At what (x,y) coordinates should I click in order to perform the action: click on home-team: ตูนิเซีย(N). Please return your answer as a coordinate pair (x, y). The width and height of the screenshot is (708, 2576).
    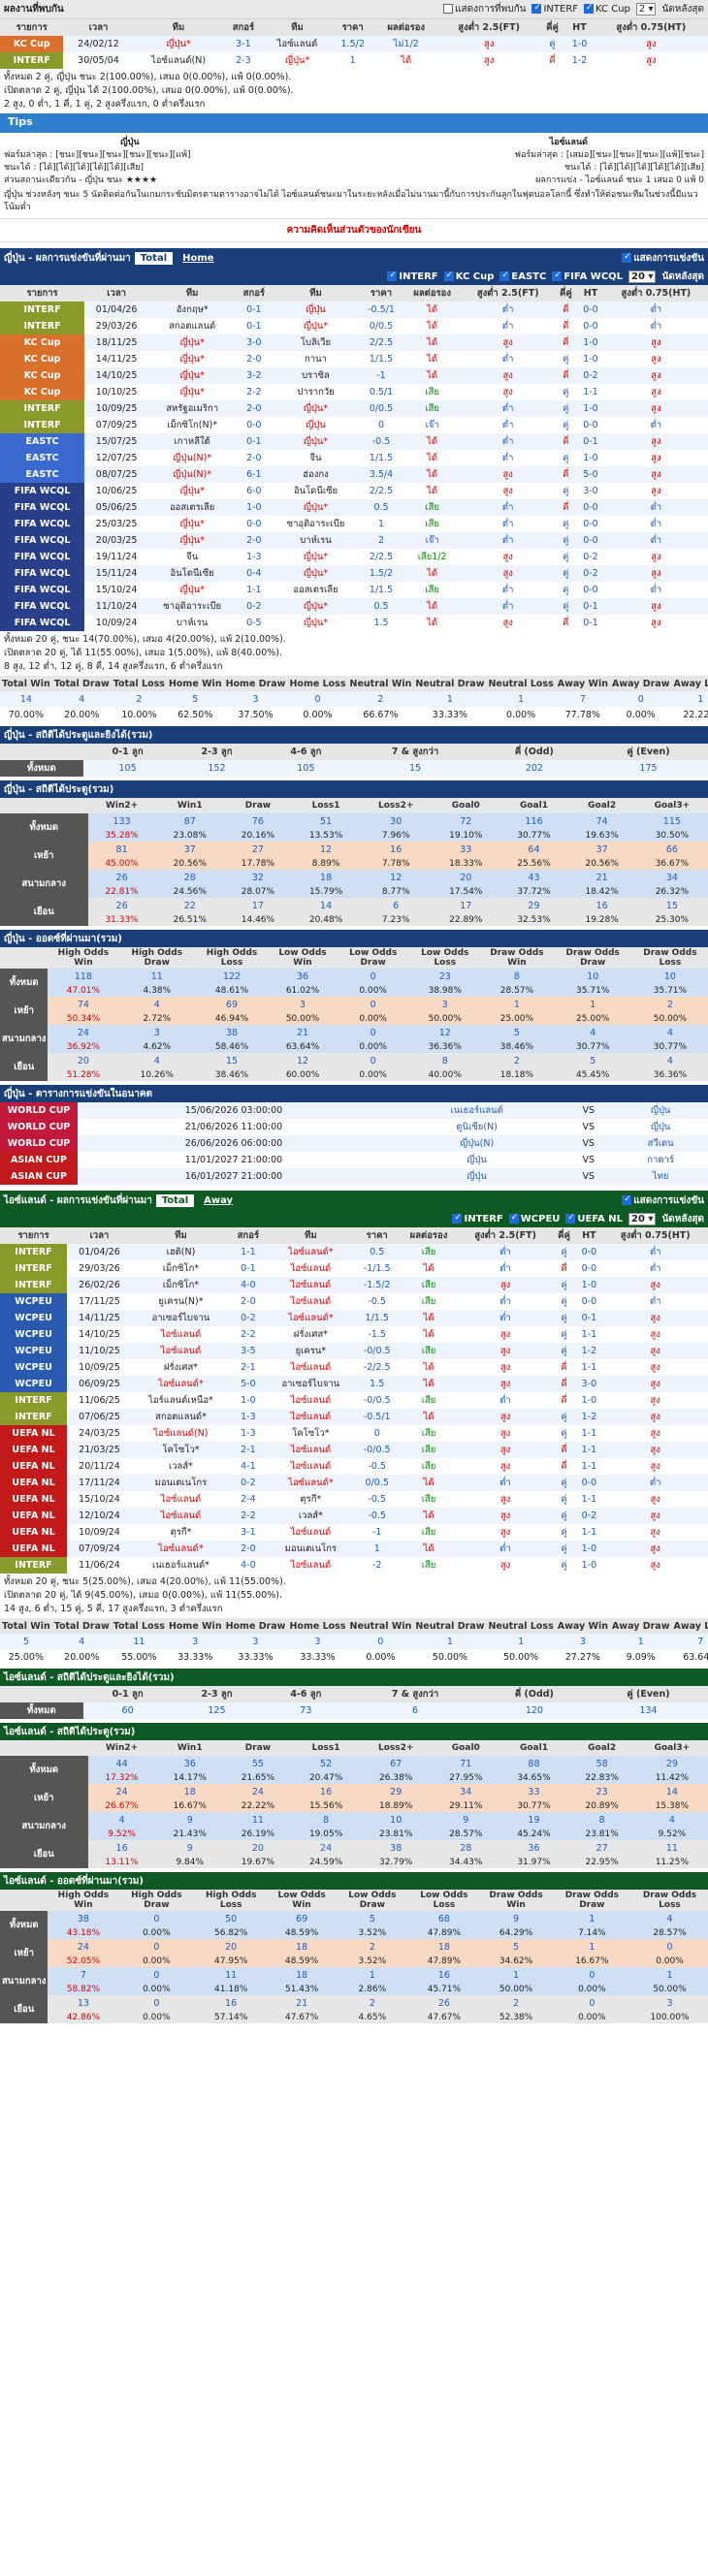
    Looking at the image, I should click on (477, 1127).